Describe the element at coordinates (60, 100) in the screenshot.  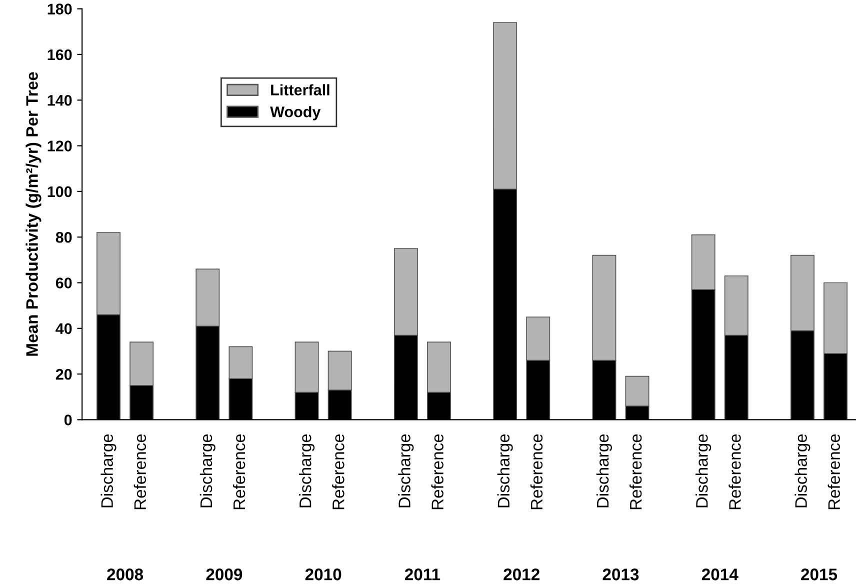
I see `y-tick-label: 140` at that location.